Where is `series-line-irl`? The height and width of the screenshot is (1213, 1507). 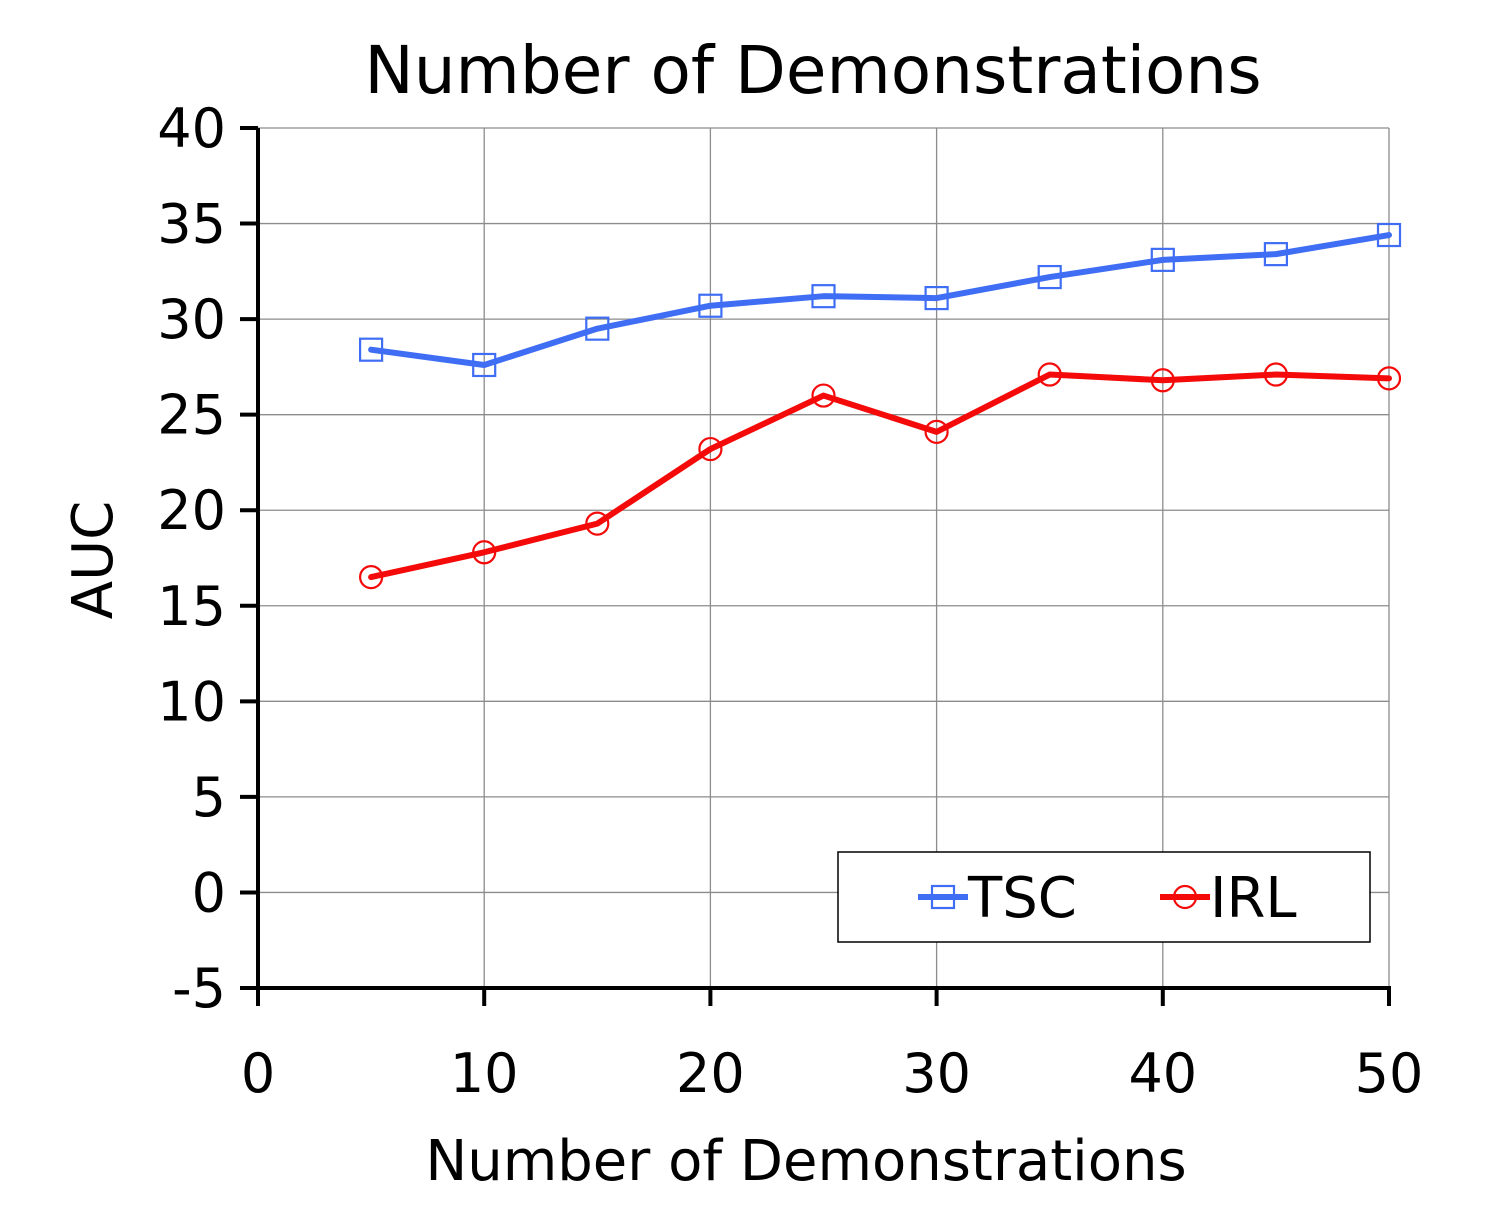
series-line-irl is located at coordinates (880, 476).